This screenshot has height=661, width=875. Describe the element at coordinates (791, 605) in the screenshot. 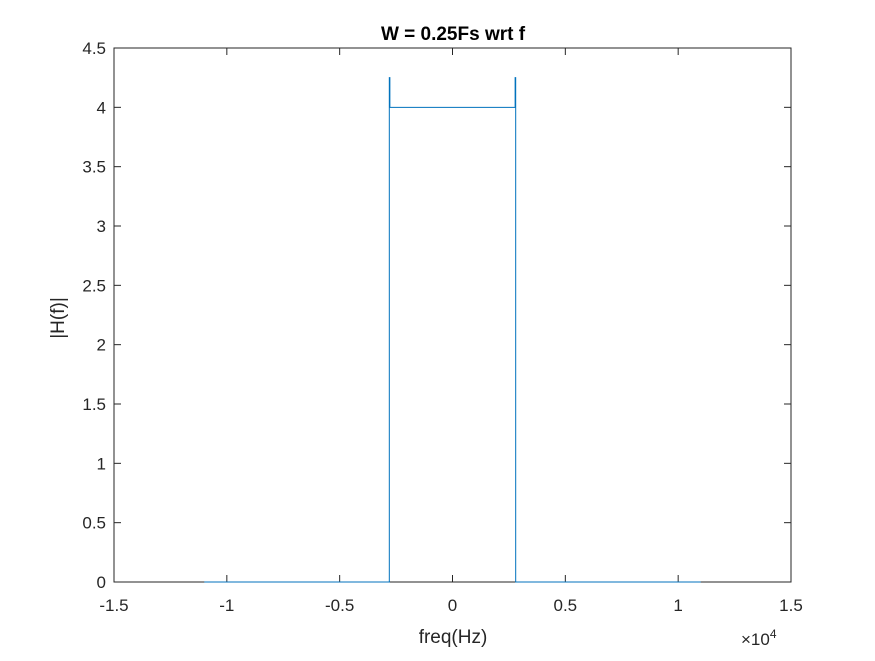

I see `x-tick-label: 1.5` at that location.